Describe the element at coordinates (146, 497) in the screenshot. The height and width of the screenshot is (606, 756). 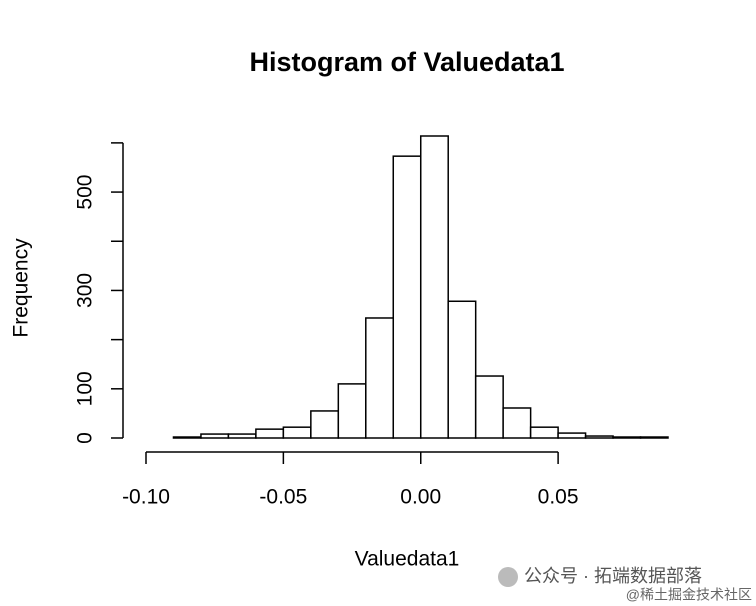
I see `x-tick-label: -0.10` at that location.